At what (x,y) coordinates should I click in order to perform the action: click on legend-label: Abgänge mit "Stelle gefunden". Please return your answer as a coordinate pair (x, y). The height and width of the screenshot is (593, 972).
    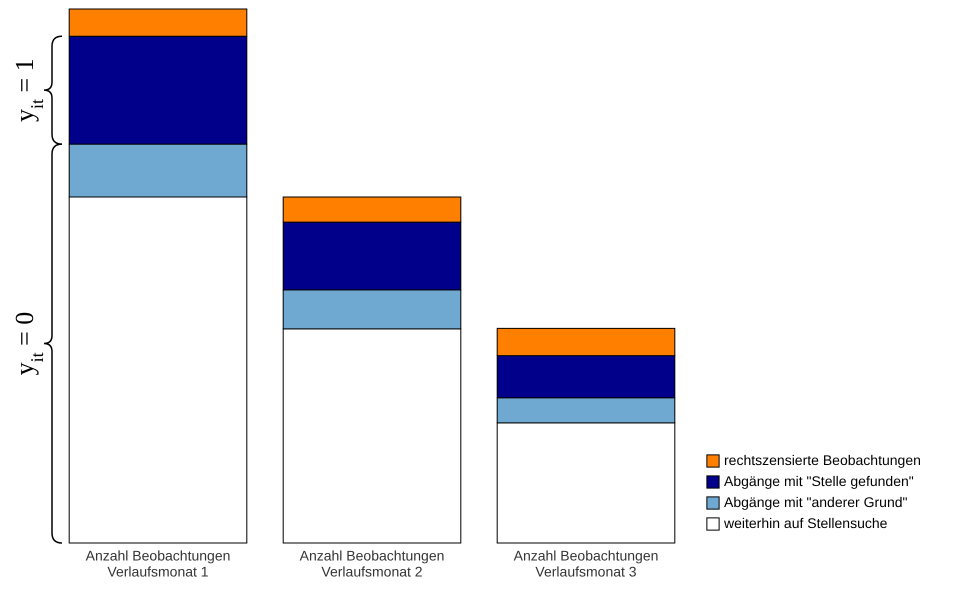
    Looking at the image, I should click on (819, 481).